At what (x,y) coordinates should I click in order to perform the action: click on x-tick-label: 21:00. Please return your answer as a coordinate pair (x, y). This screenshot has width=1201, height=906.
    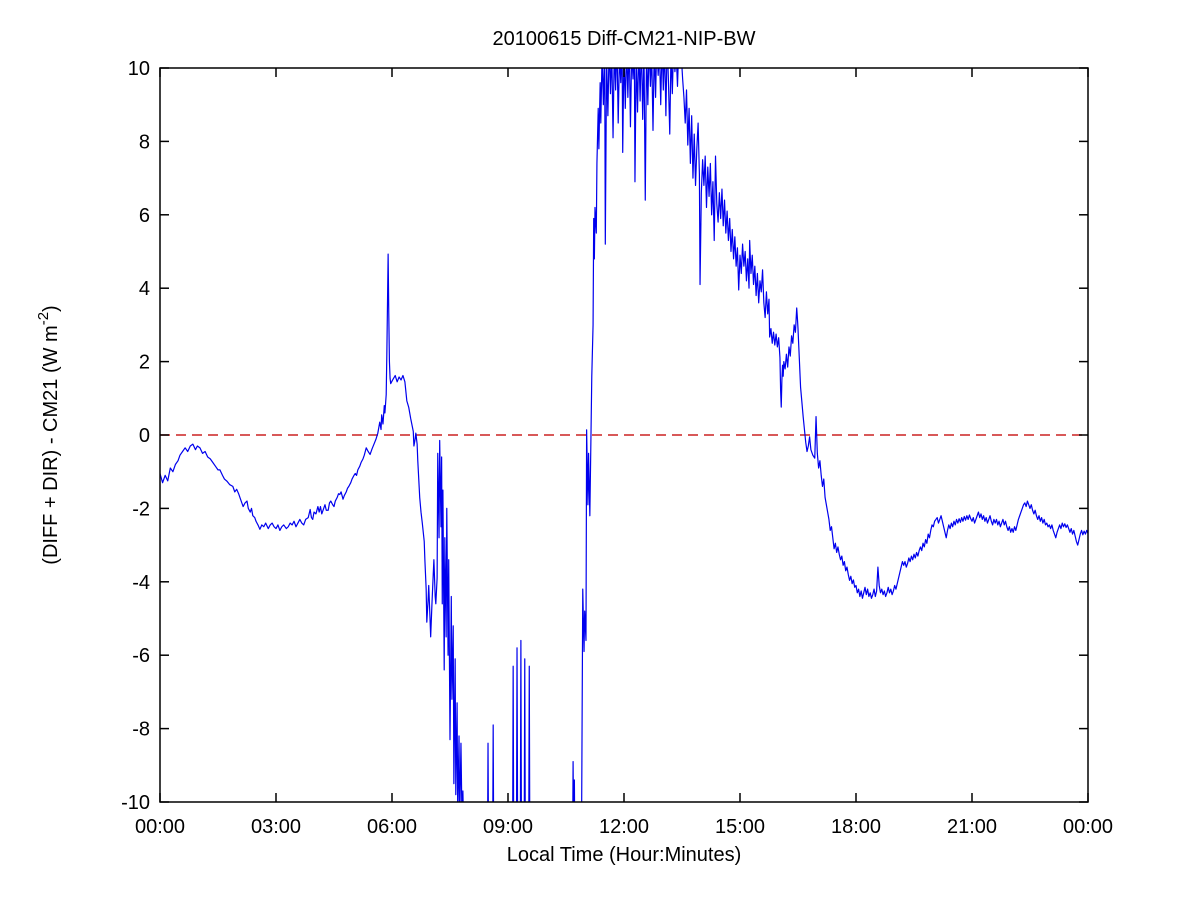
    Looking at the image, I should click on (972, 827).